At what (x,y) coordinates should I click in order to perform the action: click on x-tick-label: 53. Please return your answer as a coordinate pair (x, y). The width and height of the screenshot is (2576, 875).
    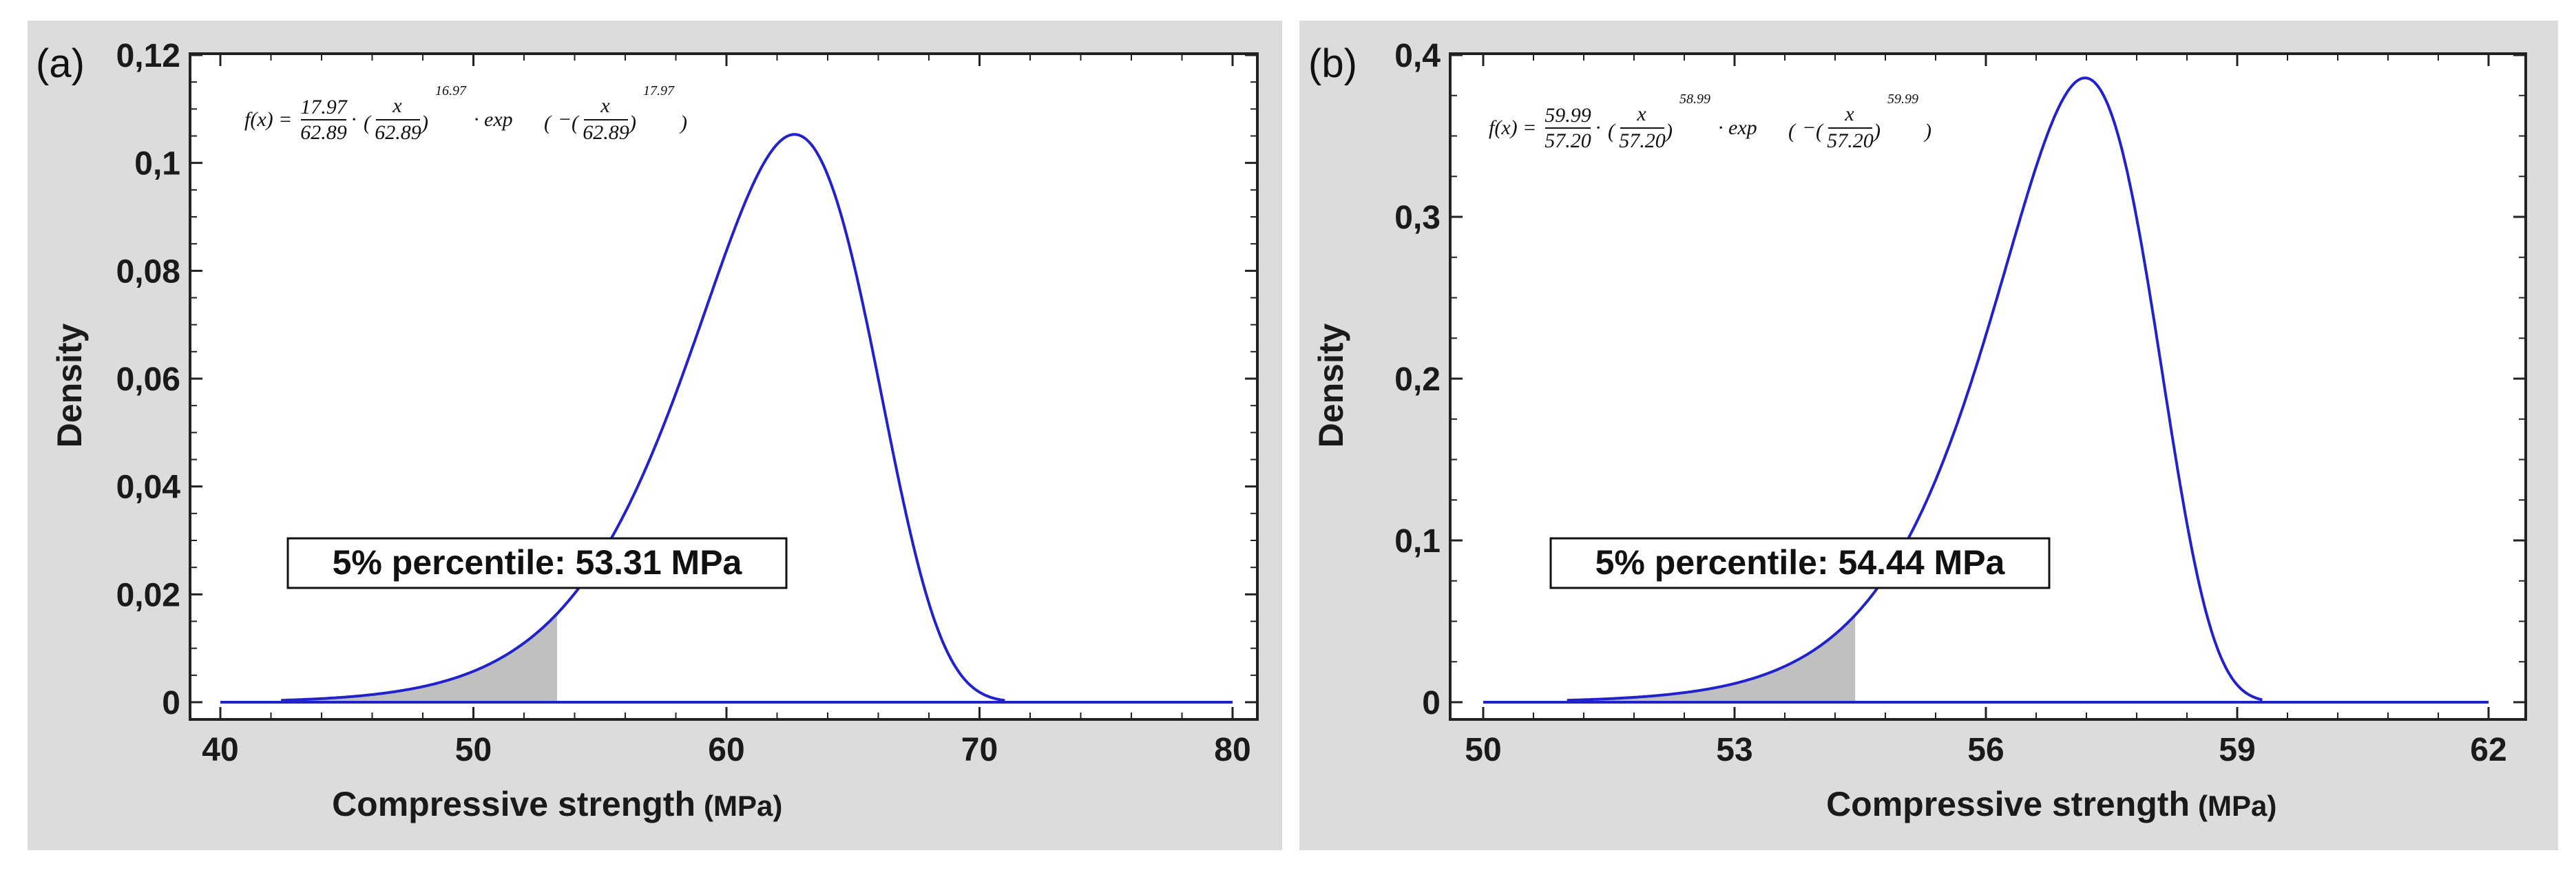
    Looking at the image, I should click on (1734, 750).